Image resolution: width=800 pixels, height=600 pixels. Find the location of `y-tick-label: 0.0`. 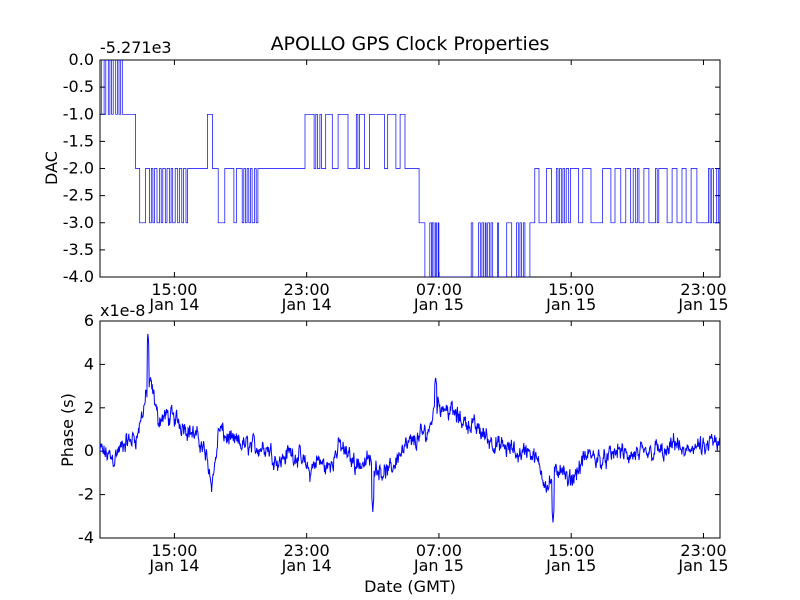

y-tick-label: 0.0 is located at coordinates (81, 59).